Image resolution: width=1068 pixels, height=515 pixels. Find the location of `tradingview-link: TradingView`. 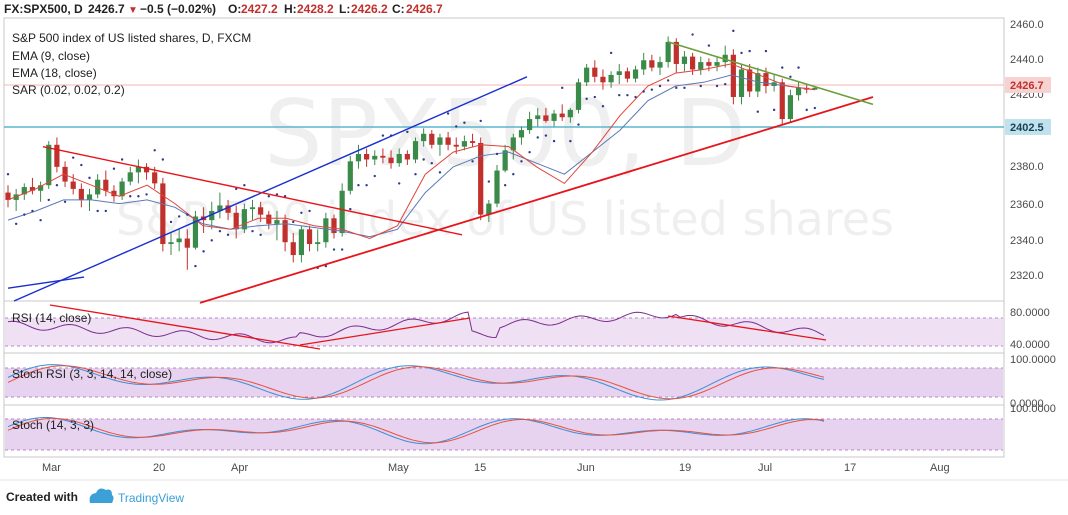

tradingview-link: TradingView is located at coordinates (151, 498).